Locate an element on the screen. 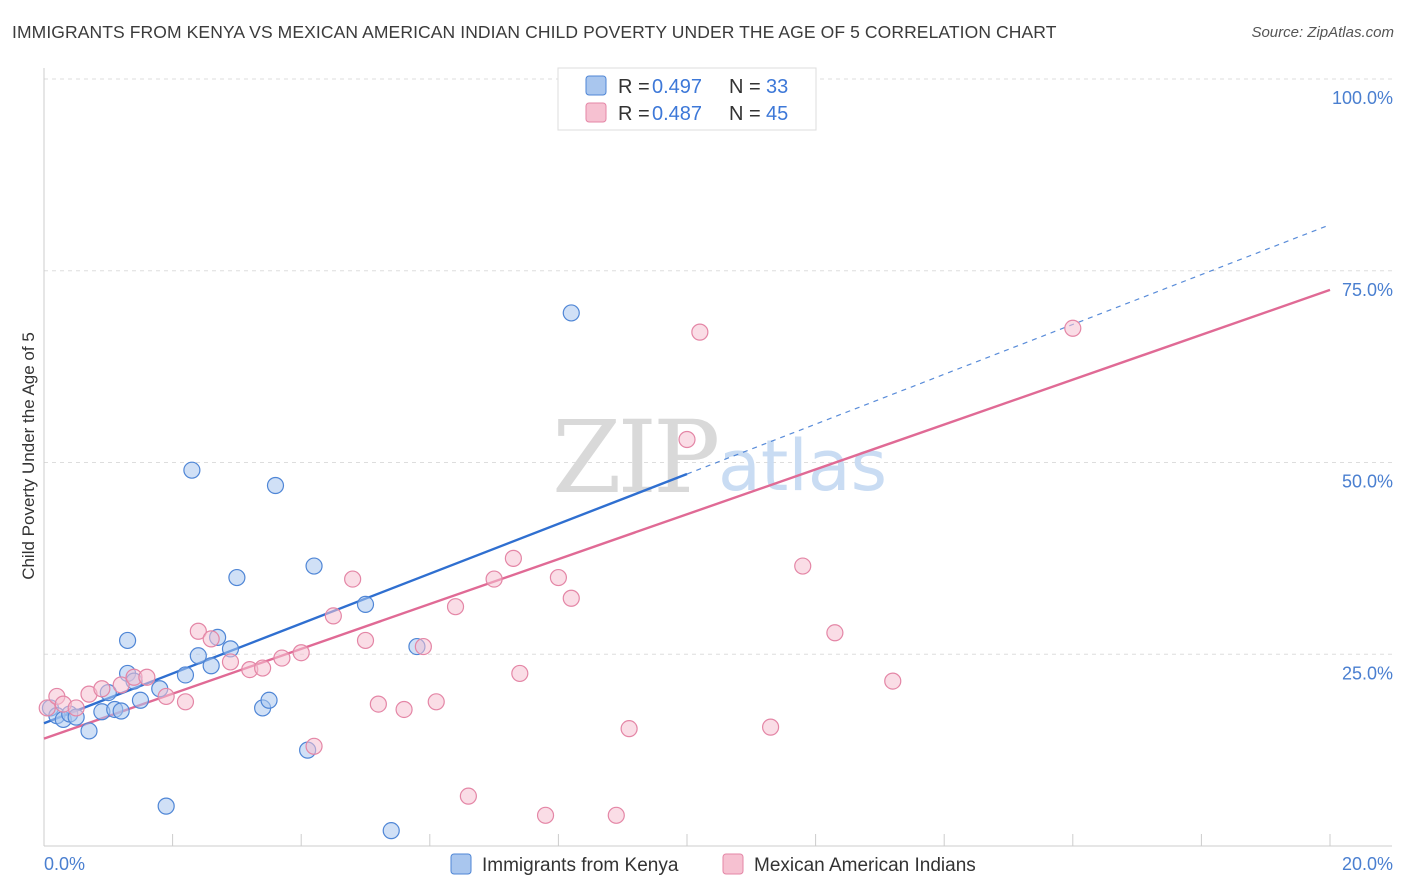  watermark: ZIP atlas is located at coordinates (719, 457).